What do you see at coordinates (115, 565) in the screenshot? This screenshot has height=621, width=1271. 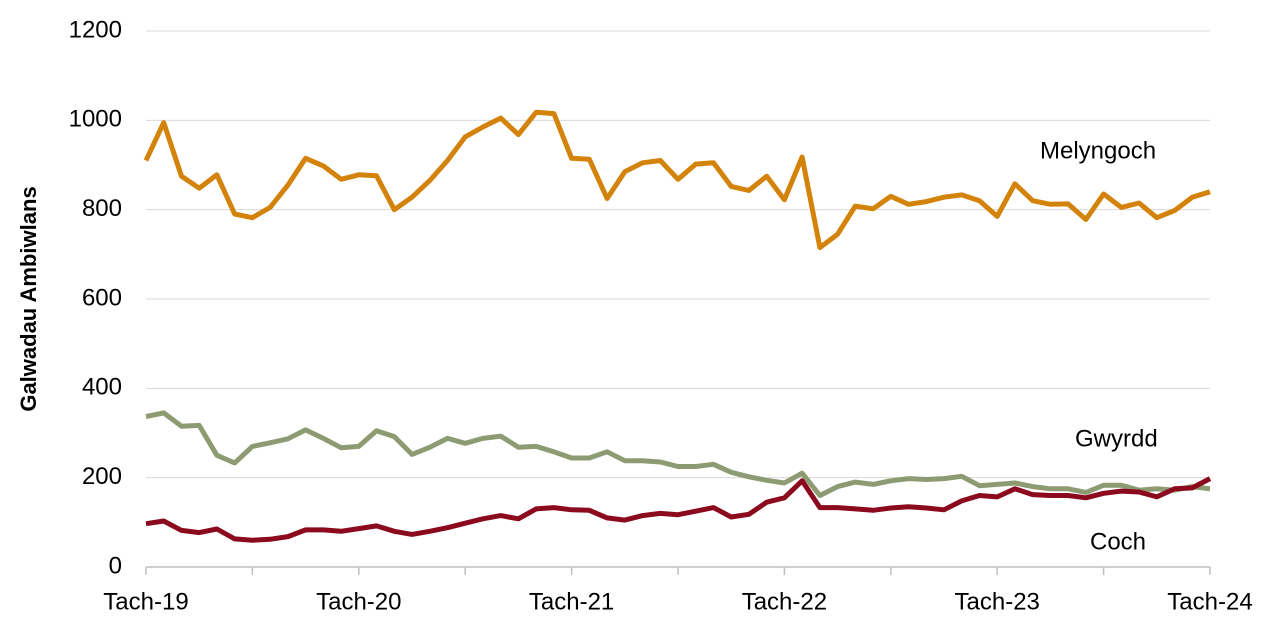 I see `y-tick-label: 0` at bounding box center [115, 565].